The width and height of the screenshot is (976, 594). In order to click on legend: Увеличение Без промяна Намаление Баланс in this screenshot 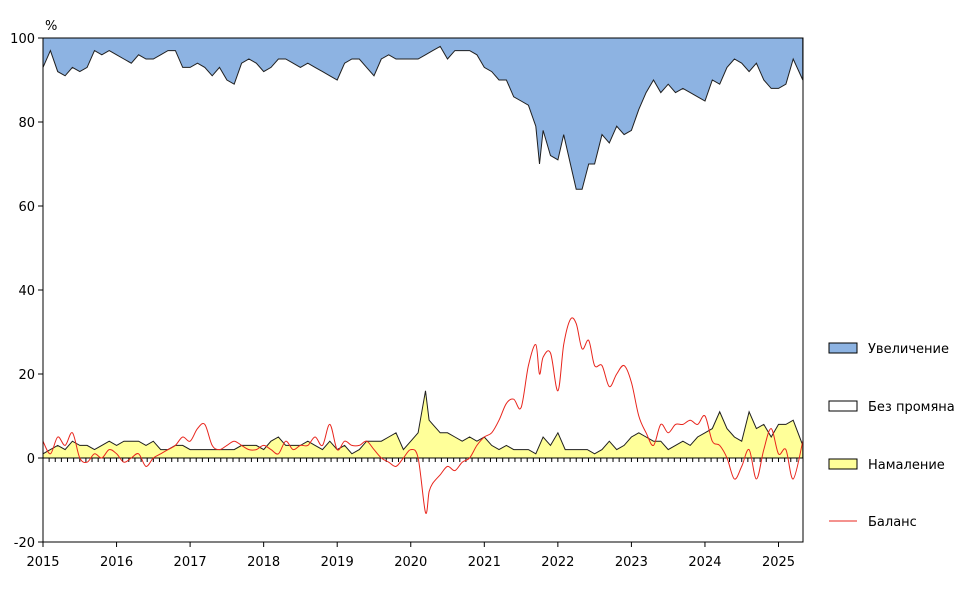, I will do `click(891, 436)`.